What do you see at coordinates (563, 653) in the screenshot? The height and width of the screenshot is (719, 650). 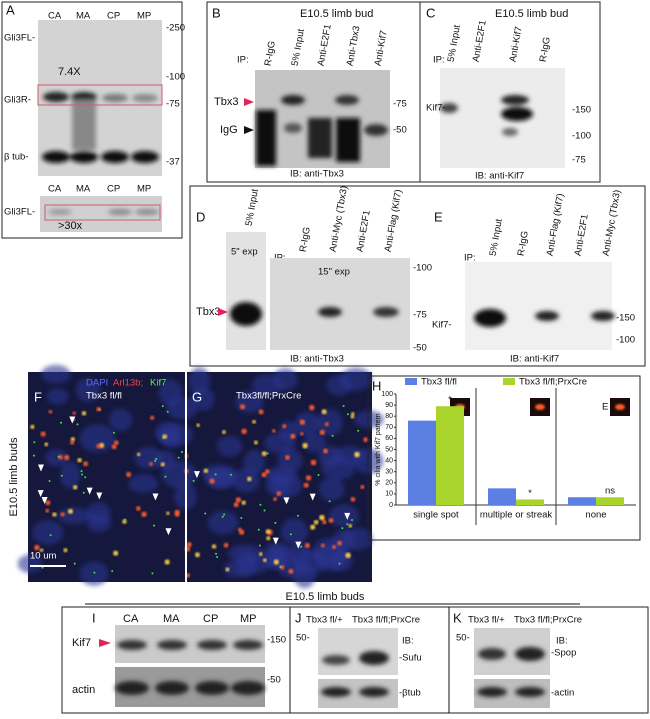 I see `band-label: -Spop` at bounding box center [563, 653].